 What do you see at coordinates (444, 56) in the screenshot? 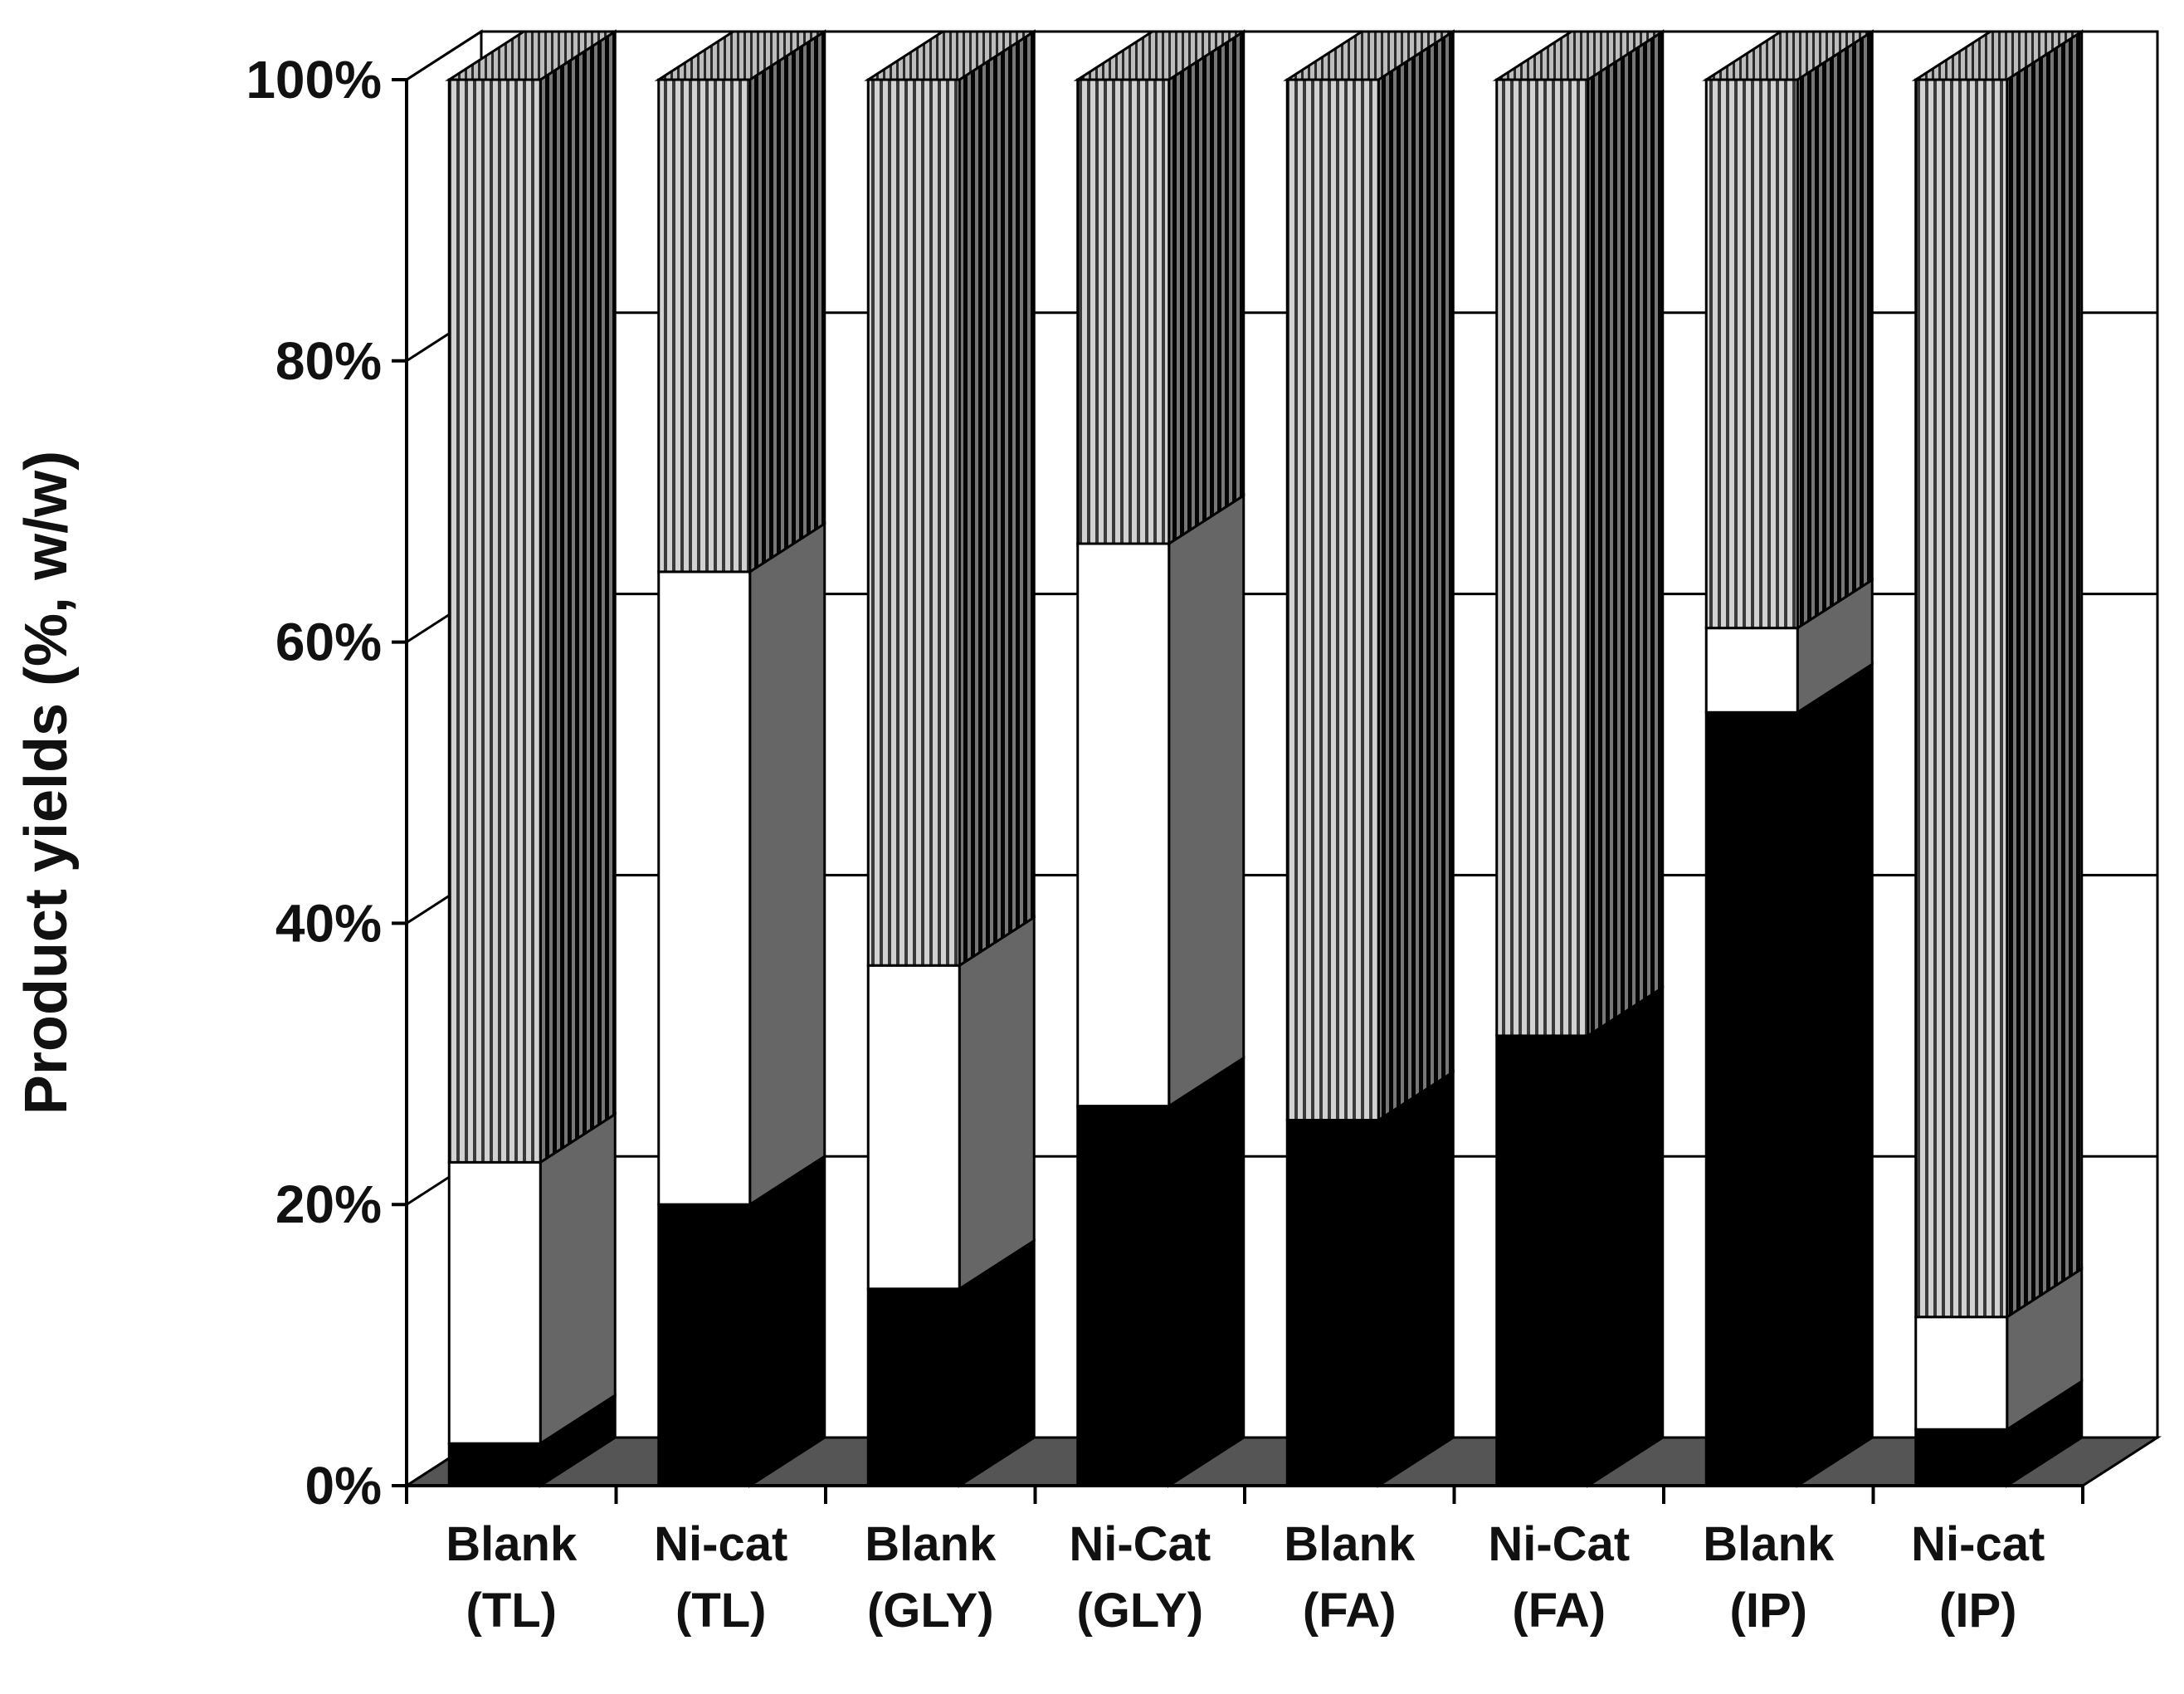
I see `gridline-side` at bounding box center [444, 56].